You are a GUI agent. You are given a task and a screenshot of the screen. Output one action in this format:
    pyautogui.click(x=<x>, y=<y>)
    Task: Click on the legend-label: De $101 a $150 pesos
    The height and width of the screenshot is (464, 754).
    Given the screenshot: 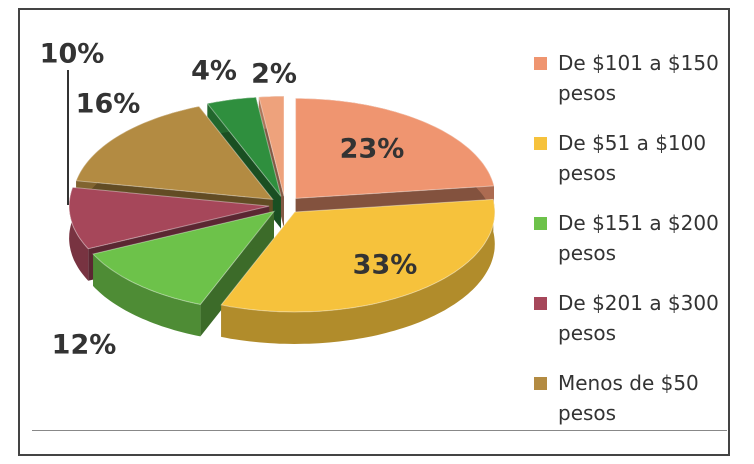 What is the action you would take?
    pyautogui.click(x=638, y=78)
    